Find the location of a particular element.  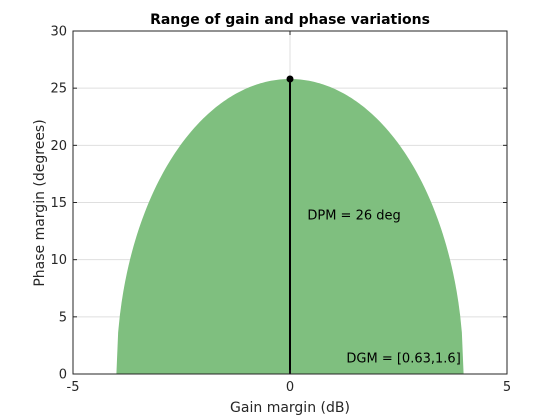

dpm-annotation: DPM = 26 deg is located at coordinates (353, 216).